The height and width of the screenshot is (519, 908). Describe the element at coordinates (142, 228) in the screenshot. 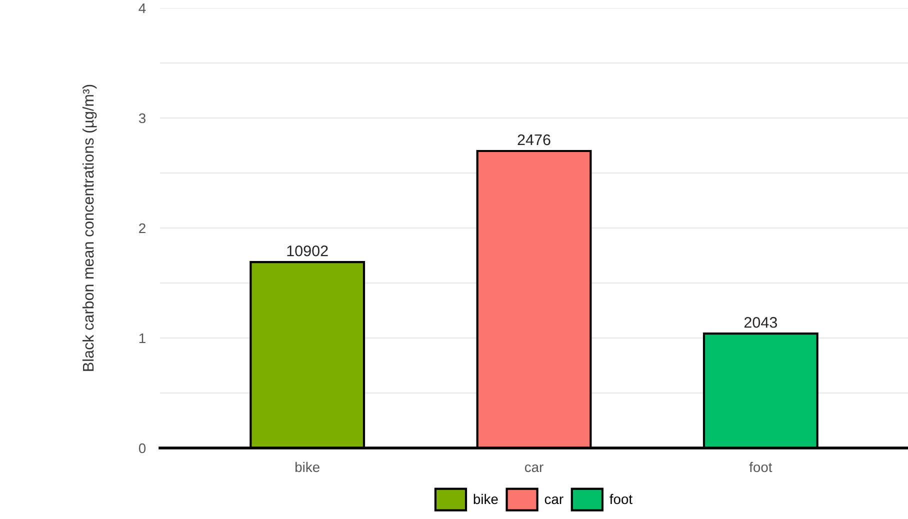

I see `y-tick-label: 2` at that location.